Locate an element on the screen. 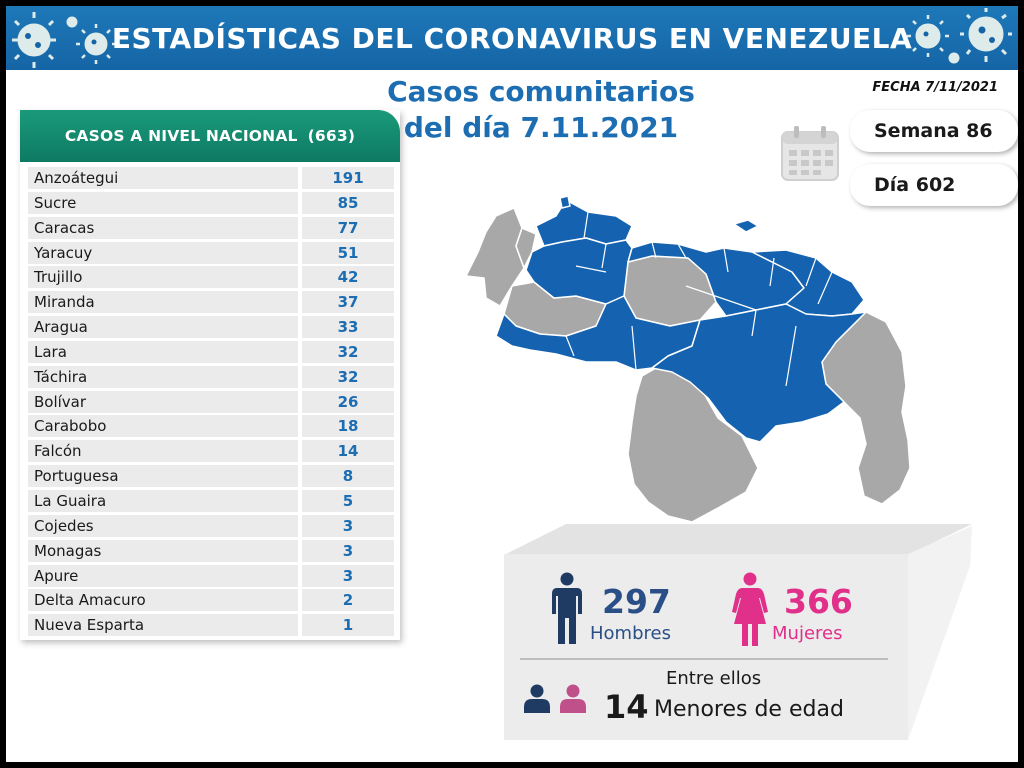 The height and width of the screenshot is (768, 1024). men-count: 297 is located at coordinates (636, 601).